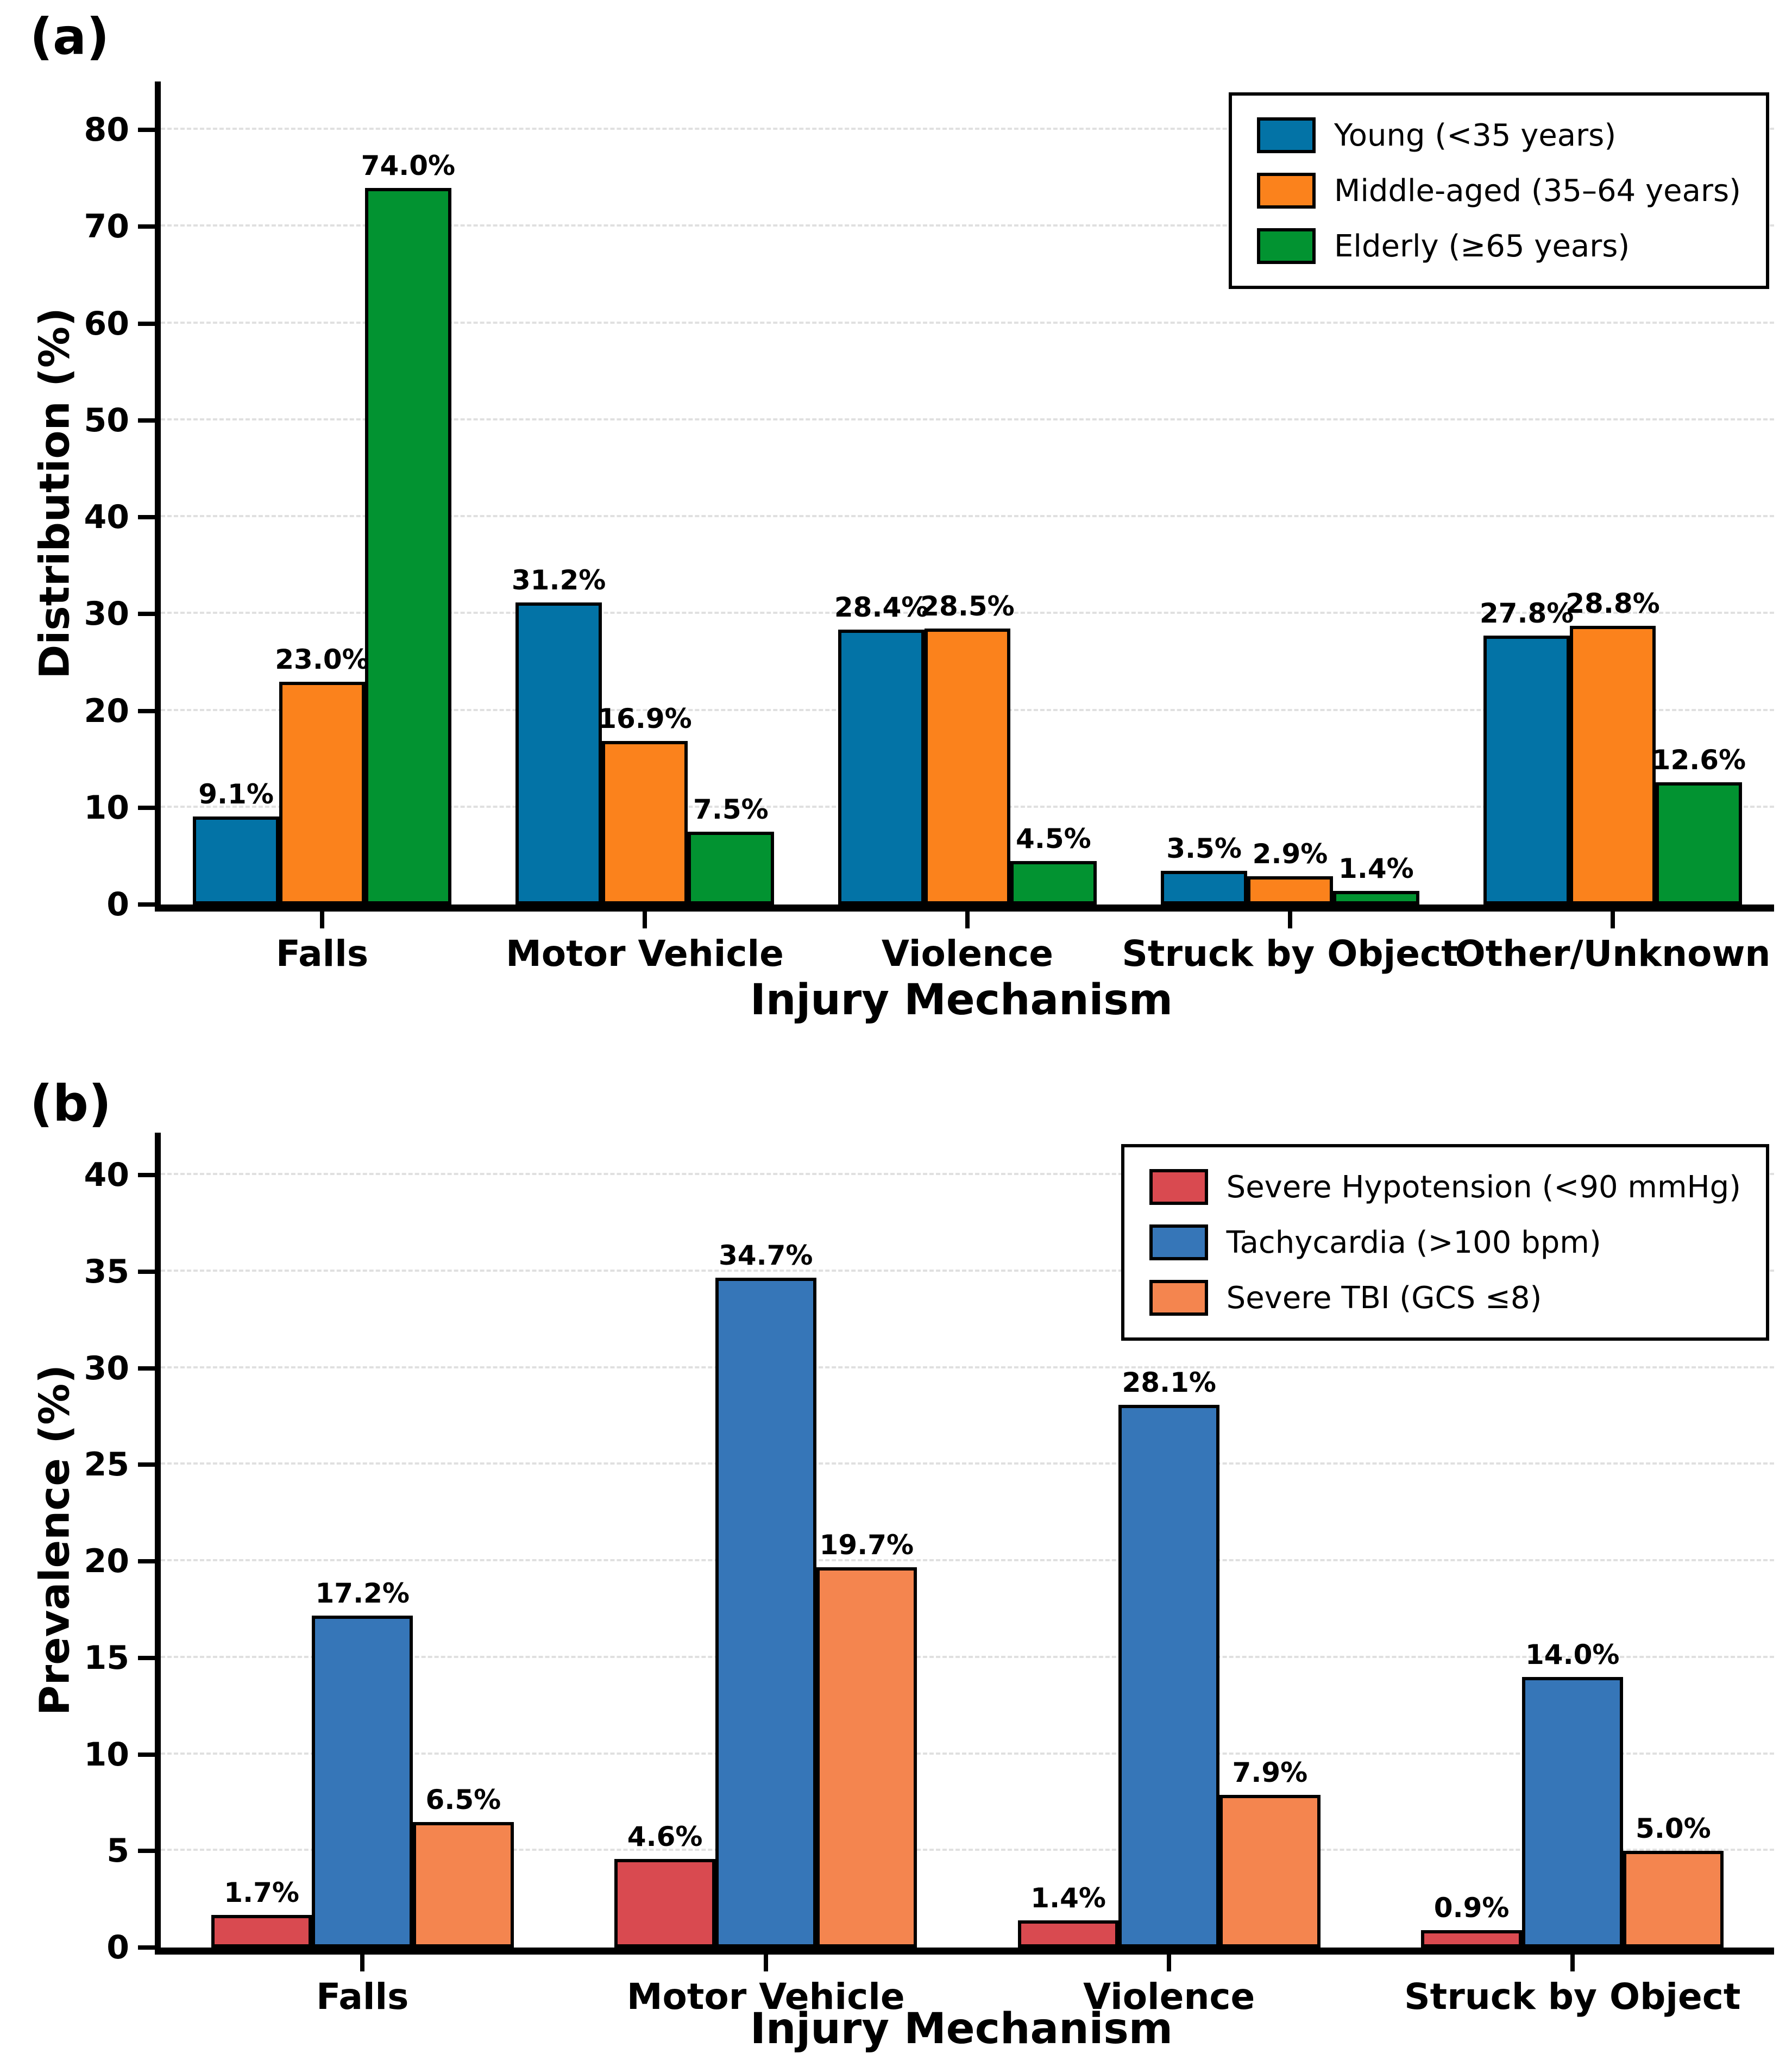 The height and width of the screenshot is (2054, 1792). What do you see at coordinates (766, 1255) in the screenshot?
I see `bar-value-label: 34.7%` at bounding box center [766, 1255].